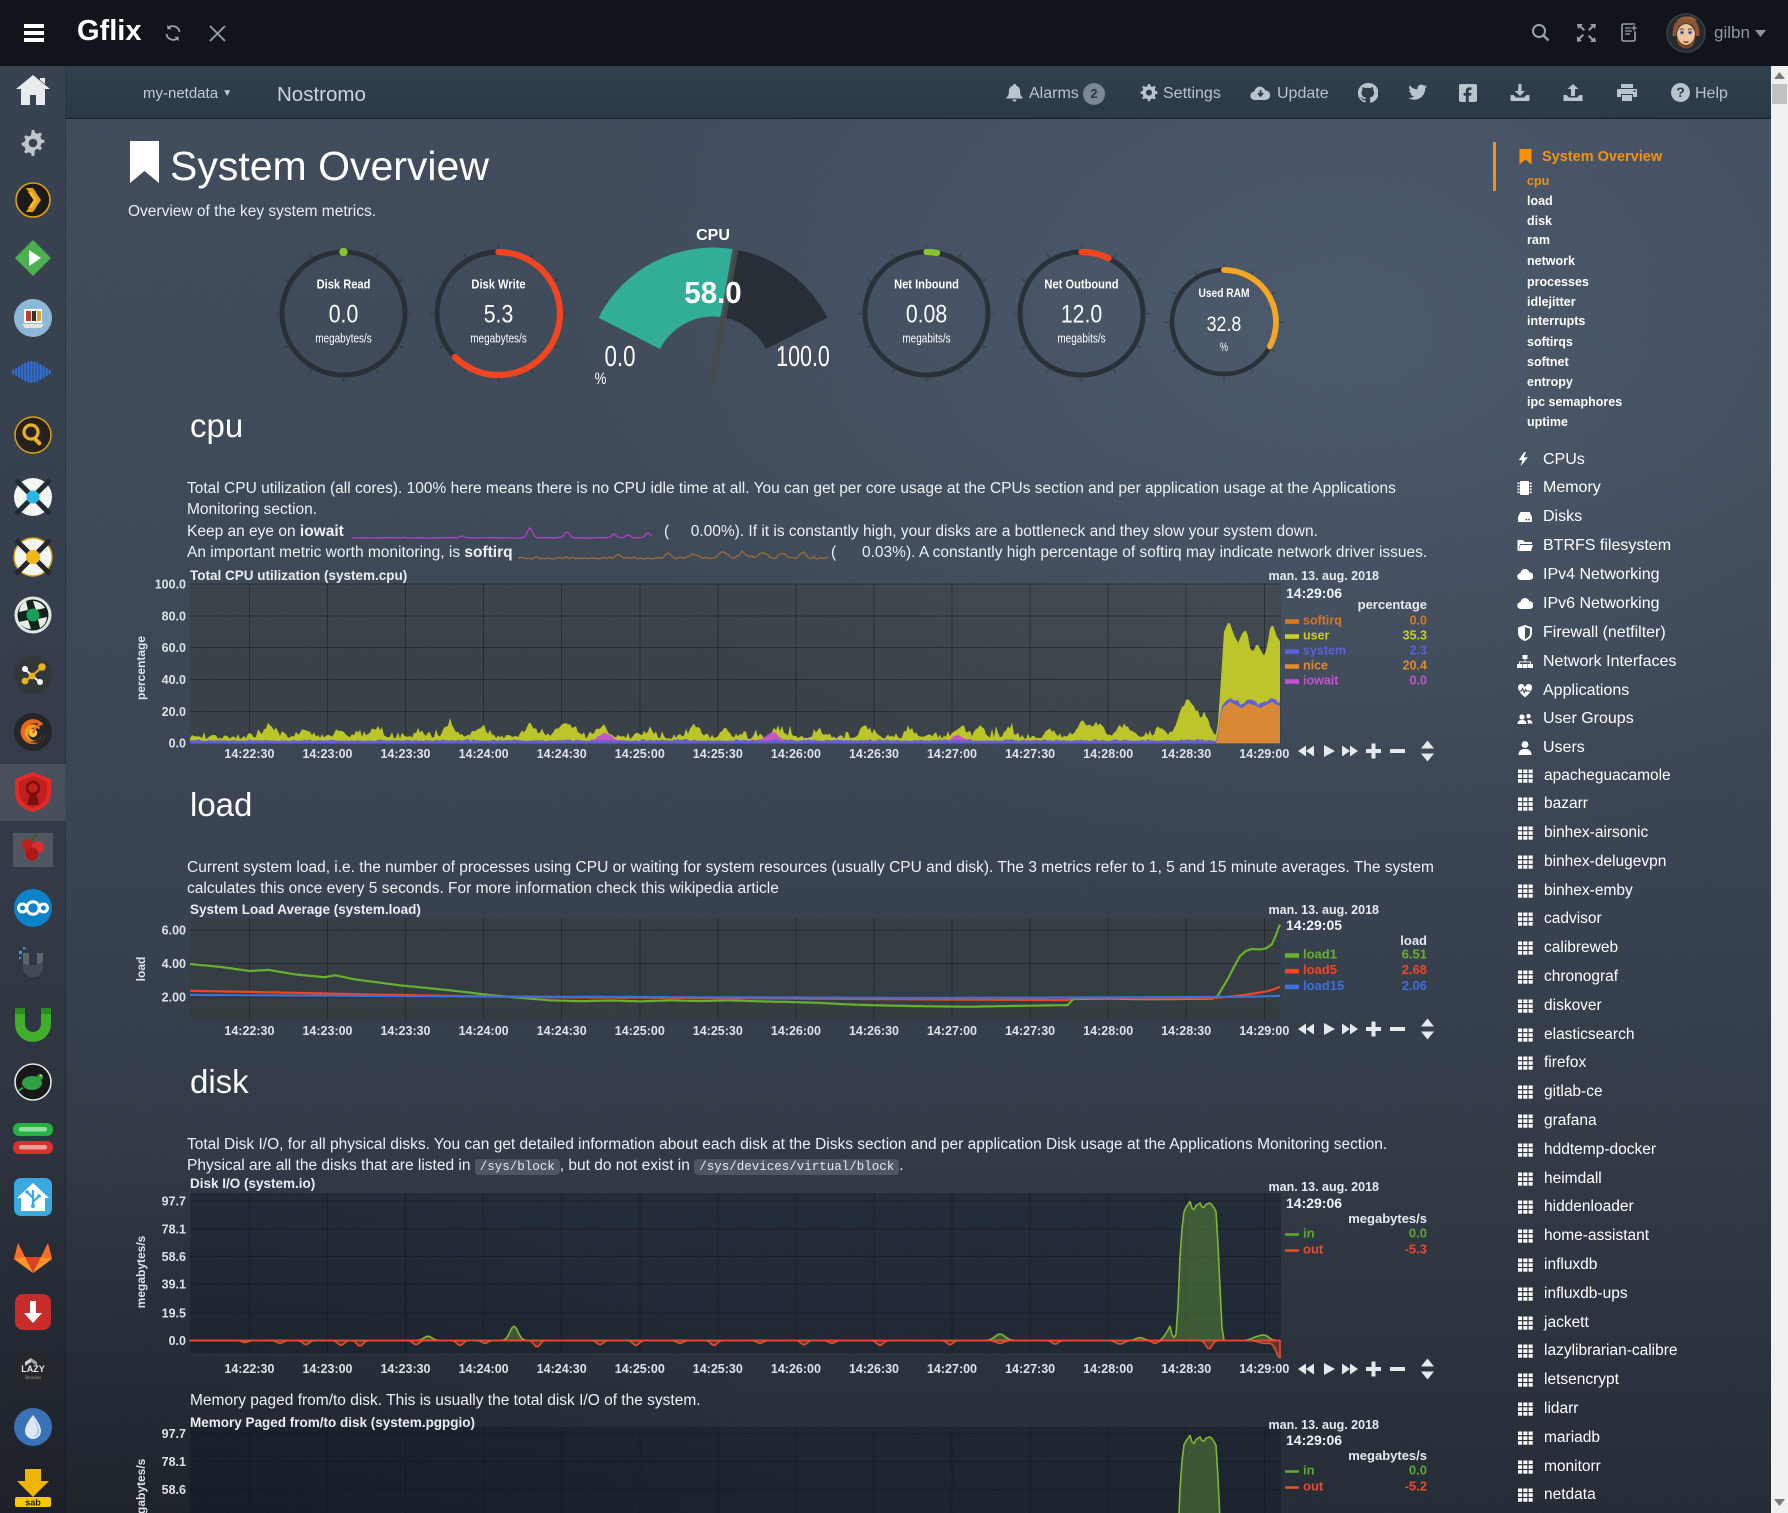 The height and width of the screenshot is (1513, 1788). I want to click on svg-text: sab, so click(33, 1503).